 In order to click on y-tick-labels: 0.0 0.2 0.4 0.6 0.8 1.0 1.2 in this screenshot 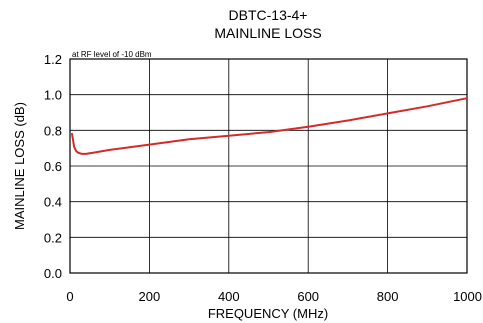, I will do `click(53, 166)`.